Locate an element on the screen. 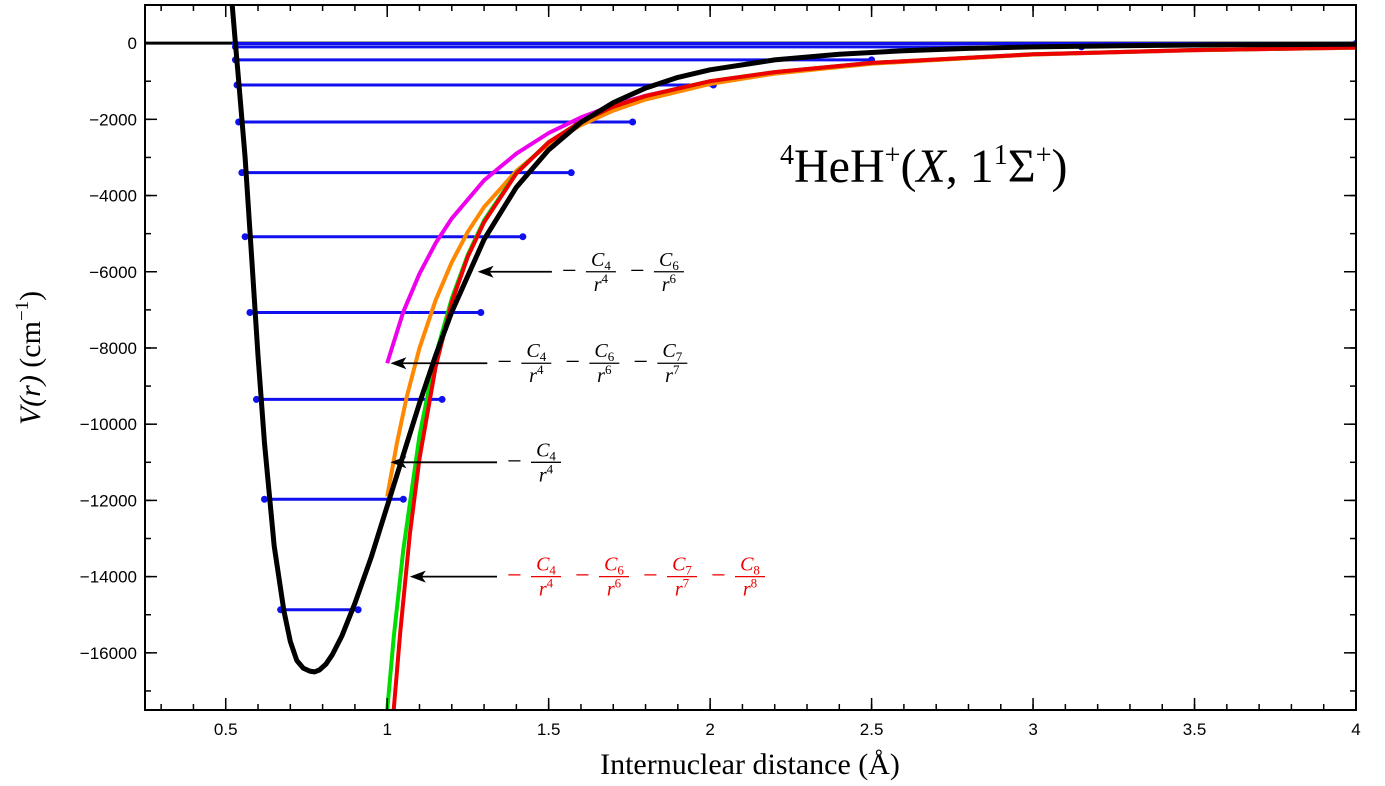  term-numerator: C8 is located at coordinates (750, 566).